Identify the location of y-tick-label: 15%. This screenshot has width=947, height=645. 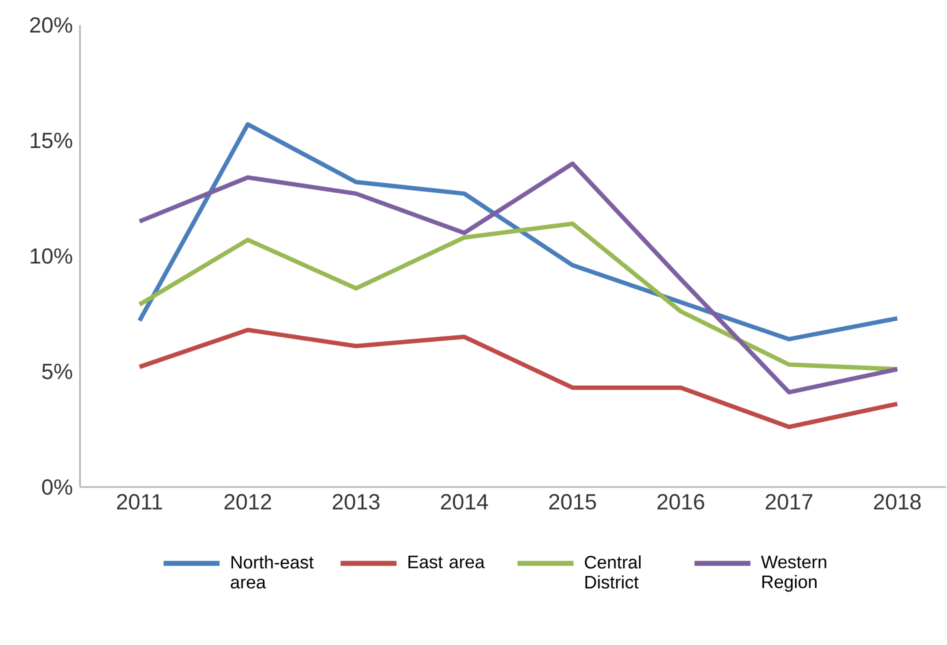
(51, 140).